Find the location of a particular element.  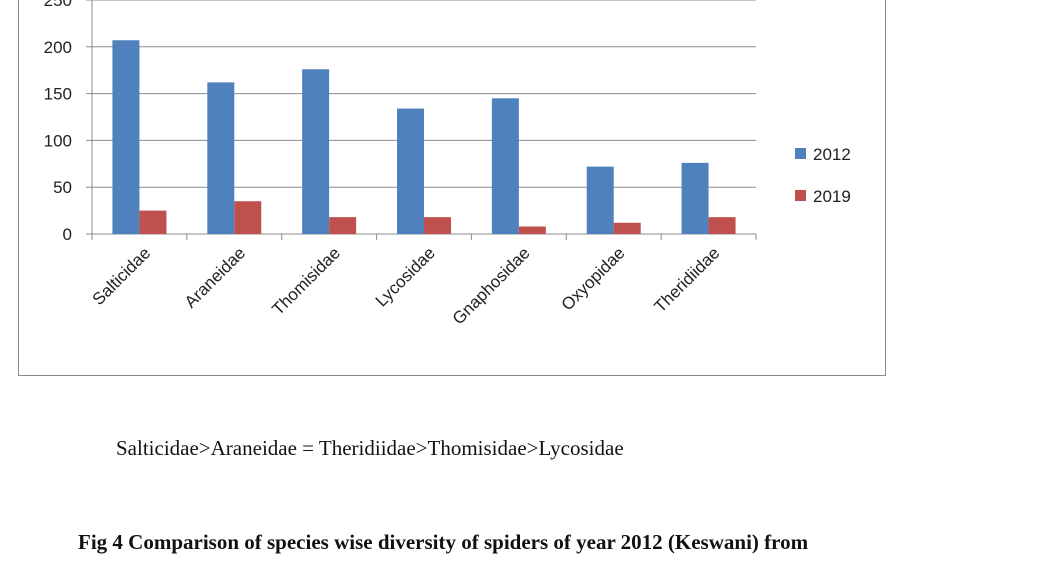

y-tick-label: 150 is located at coordinates (58, 94).